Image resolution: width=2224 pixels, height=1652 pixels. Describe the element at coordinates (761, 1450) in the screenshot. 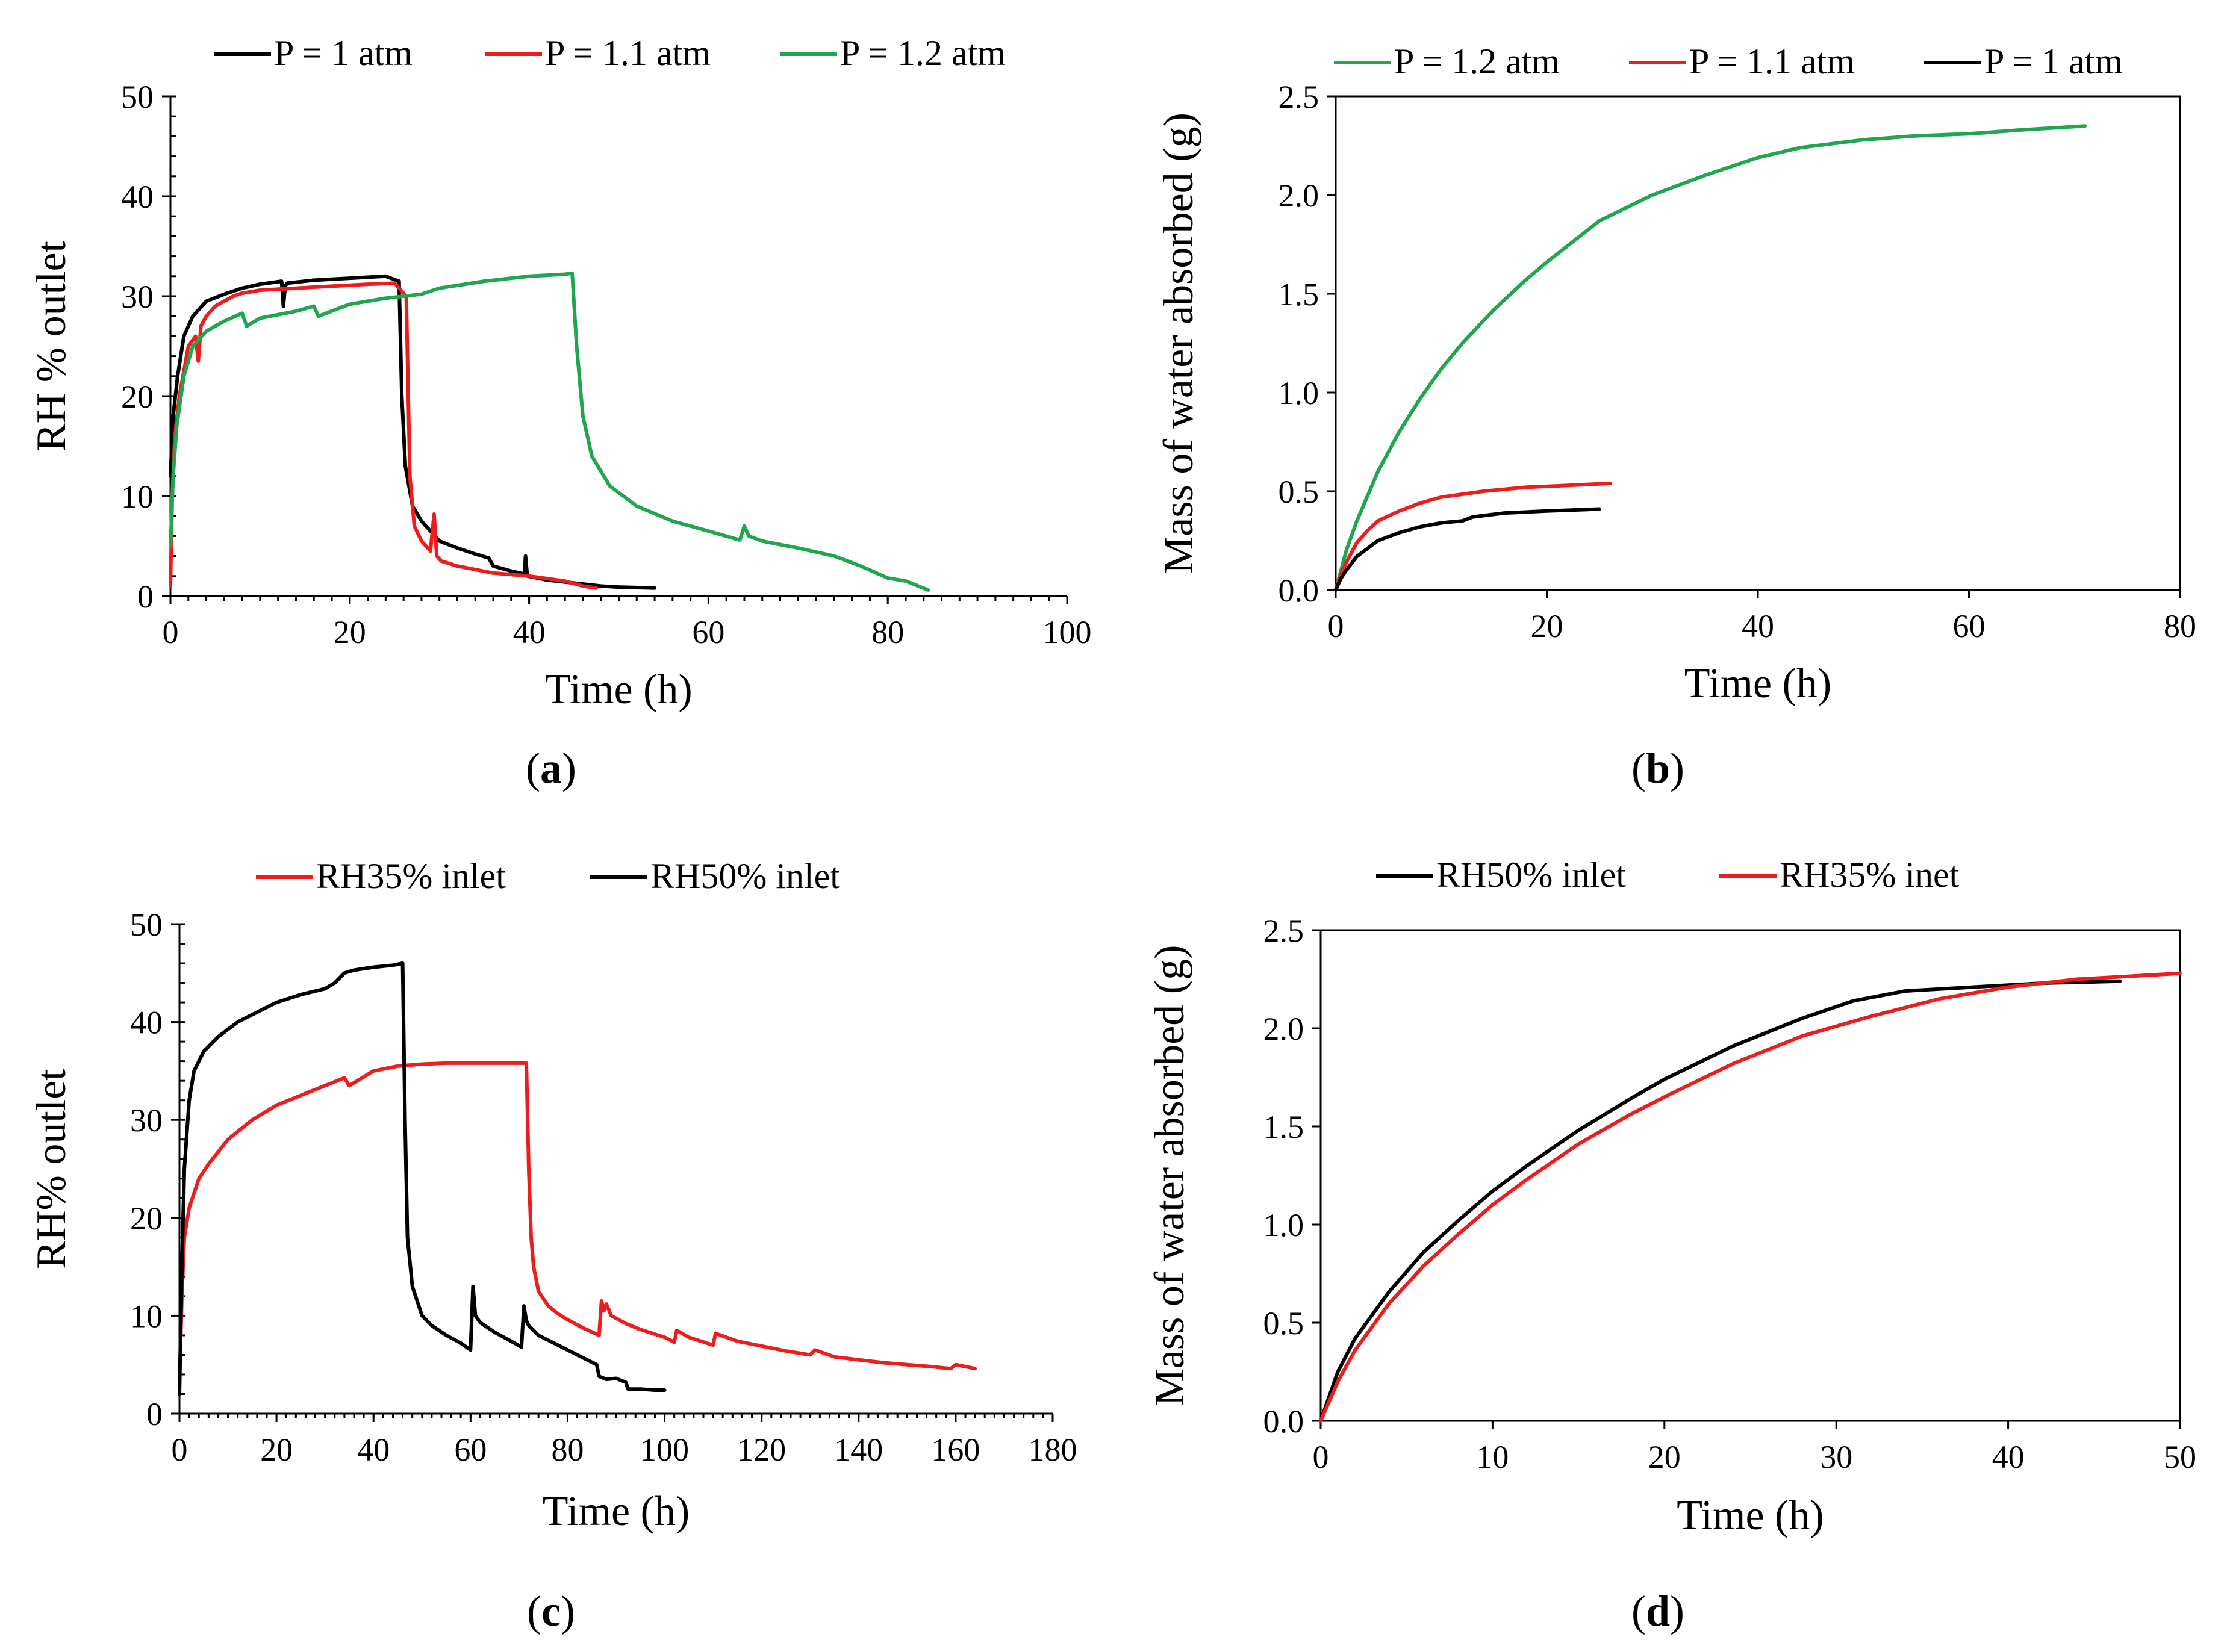

I see `x-tick-label: 120` at that location.